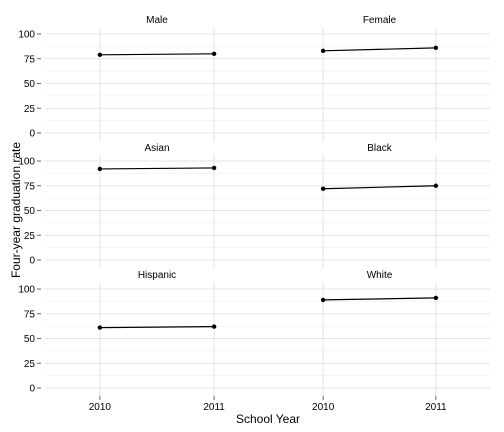 The width and height of the screenshot is (504, 432). What do you see at coordinates (157, 300) in the screenshot?
I see `panel-hispanic: Hispanic` at bounding box center [157, 300].